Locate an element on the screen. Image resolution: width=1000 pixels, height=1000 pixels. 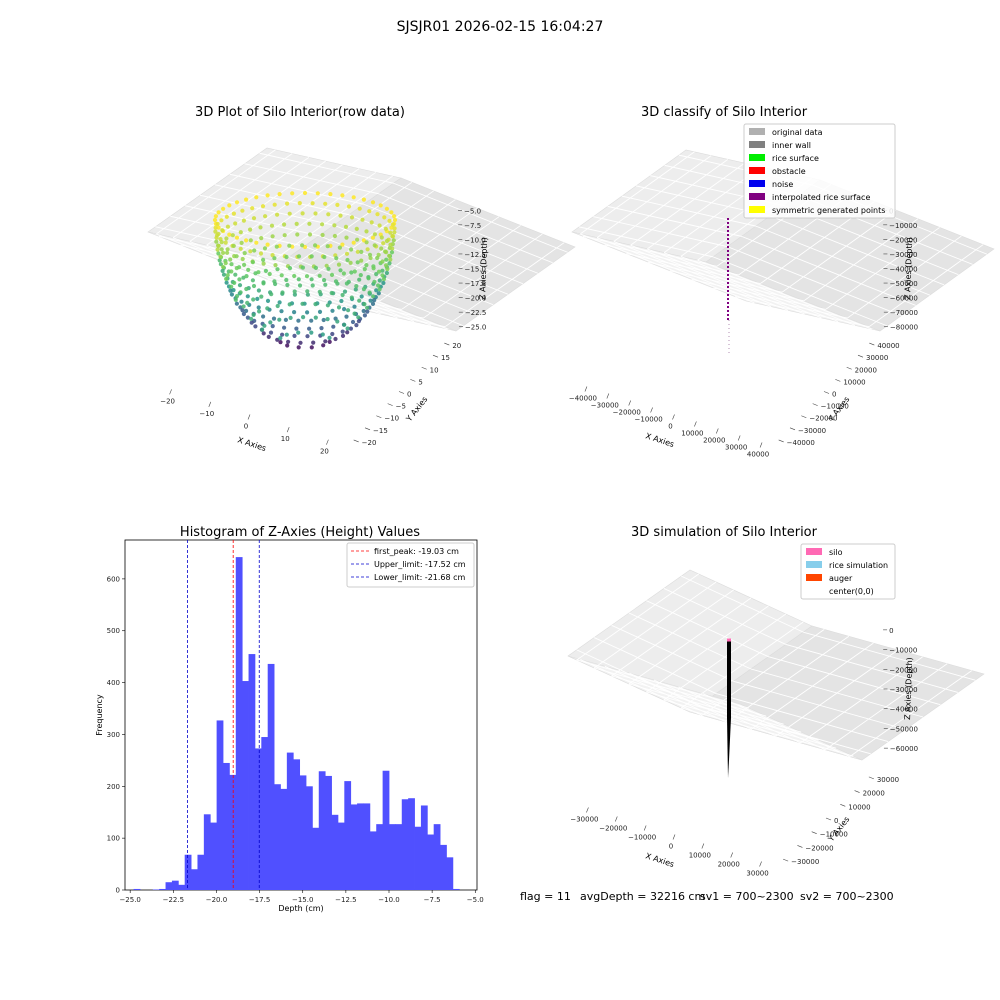
raw-panel-y-label: Y Axies is located at coordinates (417, 409).